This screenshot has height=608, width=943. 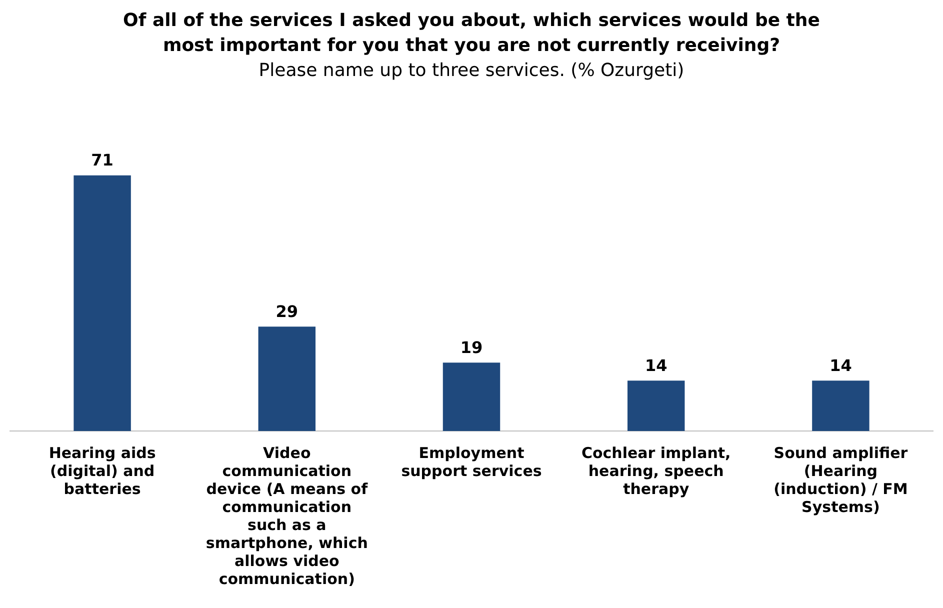 What do you see at coordinates (471, 462) in the screenshot?
I see `x-tick-label: Employment support services` at bounding box center [471, 462].